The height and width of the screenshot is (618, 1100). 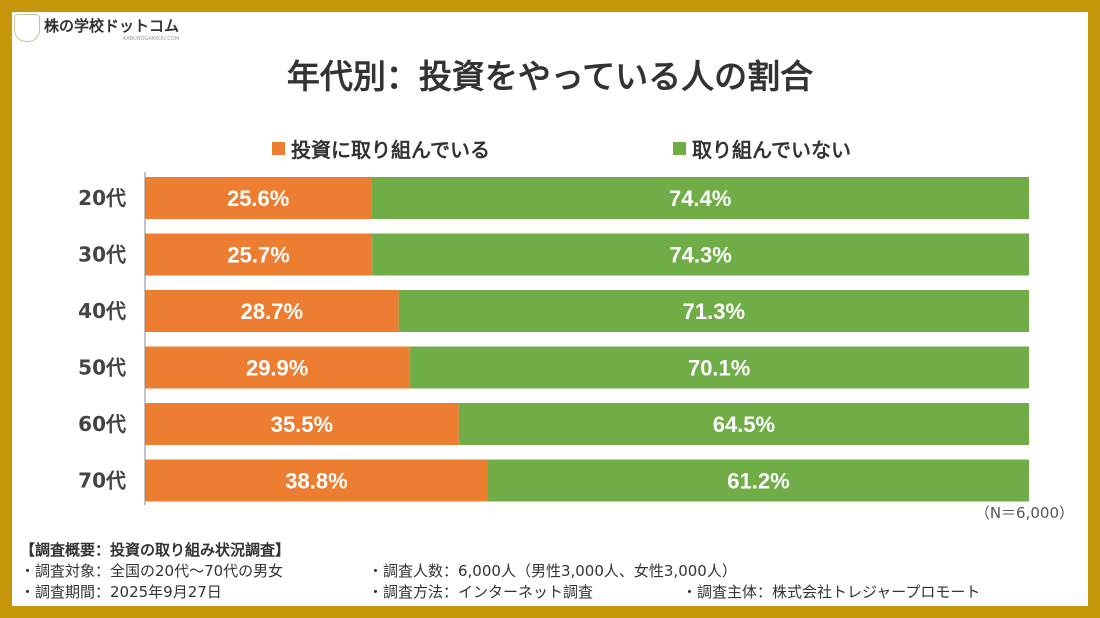 What do you see at coordinates (550, 148) in the screenshot?
I see `legend: 投資に取り組んでいる 取り組んでいない` at bounding box center [550, 148].